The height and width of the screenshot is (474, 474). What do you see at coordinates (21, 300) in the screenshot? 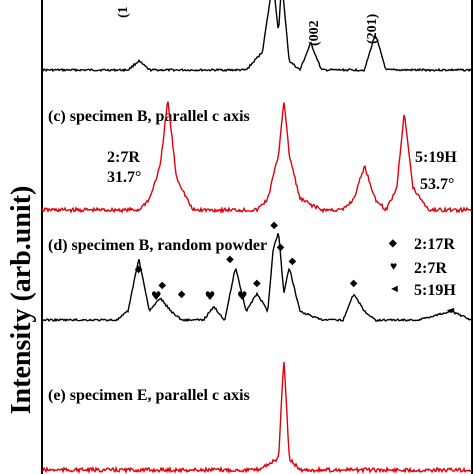
I see `y-axis-label: Intensity (arb.unit)` at bounding box center [21, 300].